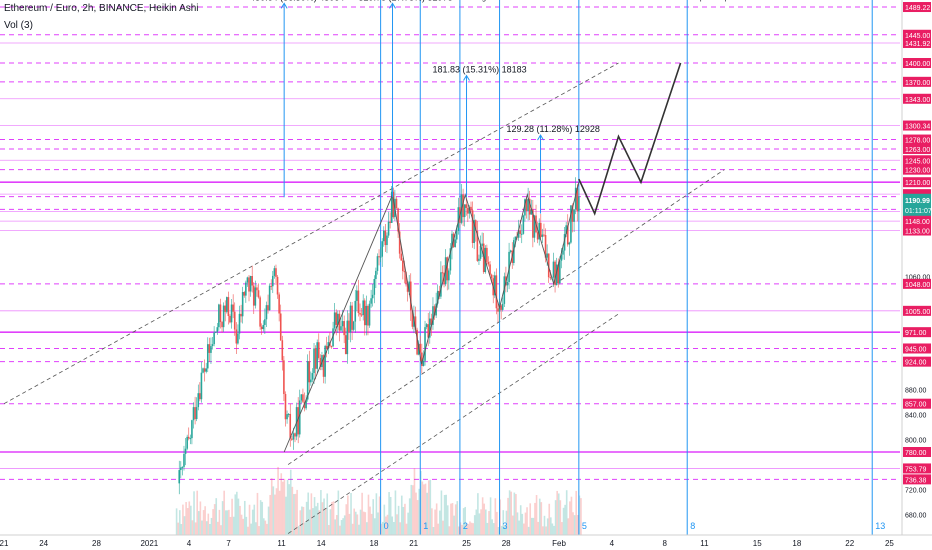 This screenshot has width=932, height=550. What do you see at coordinates (553, 129) in the screenshot?
I see `measure-label: 129.28 (11.28%) 12928` at bounding box center [553, 129].